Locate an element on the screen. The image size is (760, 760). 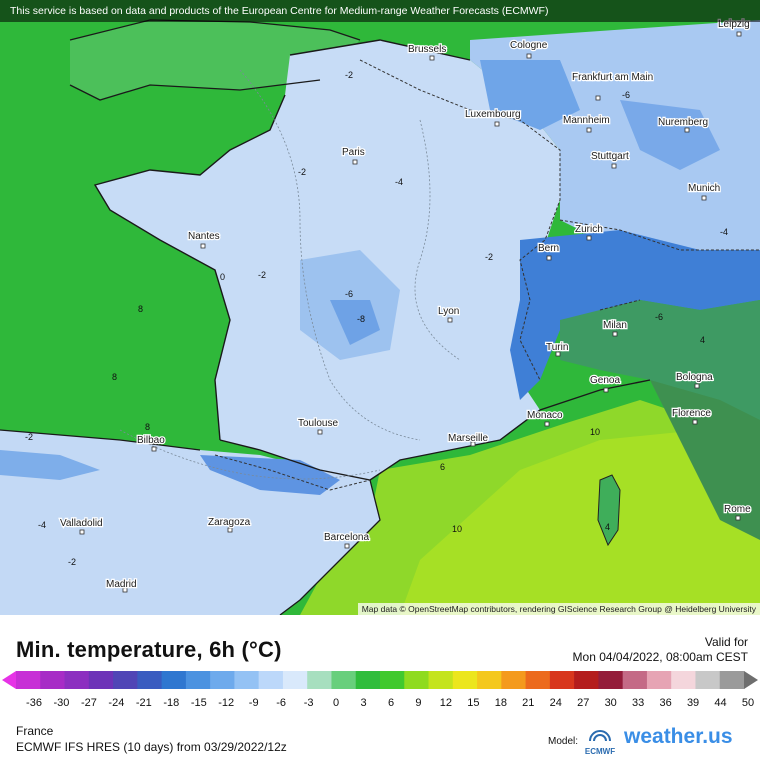
city-toulouse: Toulouse is located at coordinates (318, 426).